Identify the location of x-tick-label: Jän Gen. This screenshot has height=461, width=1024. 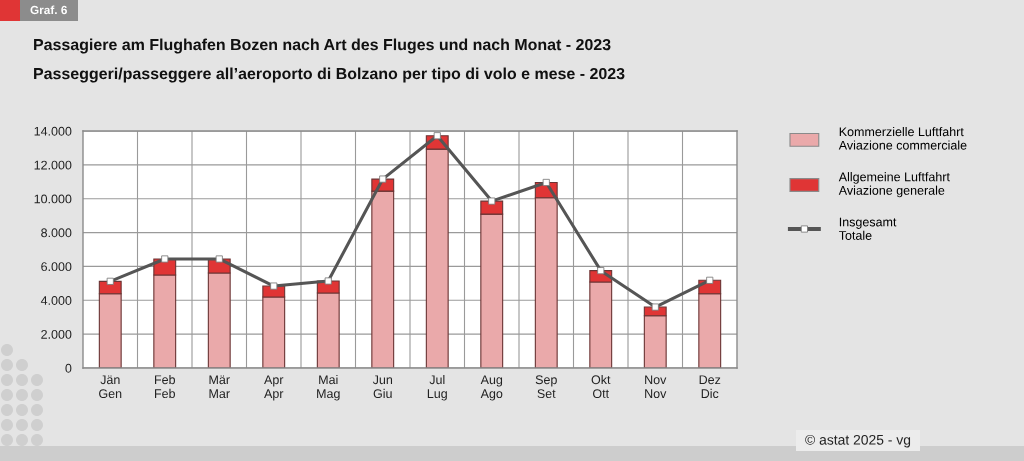
(110, 387).